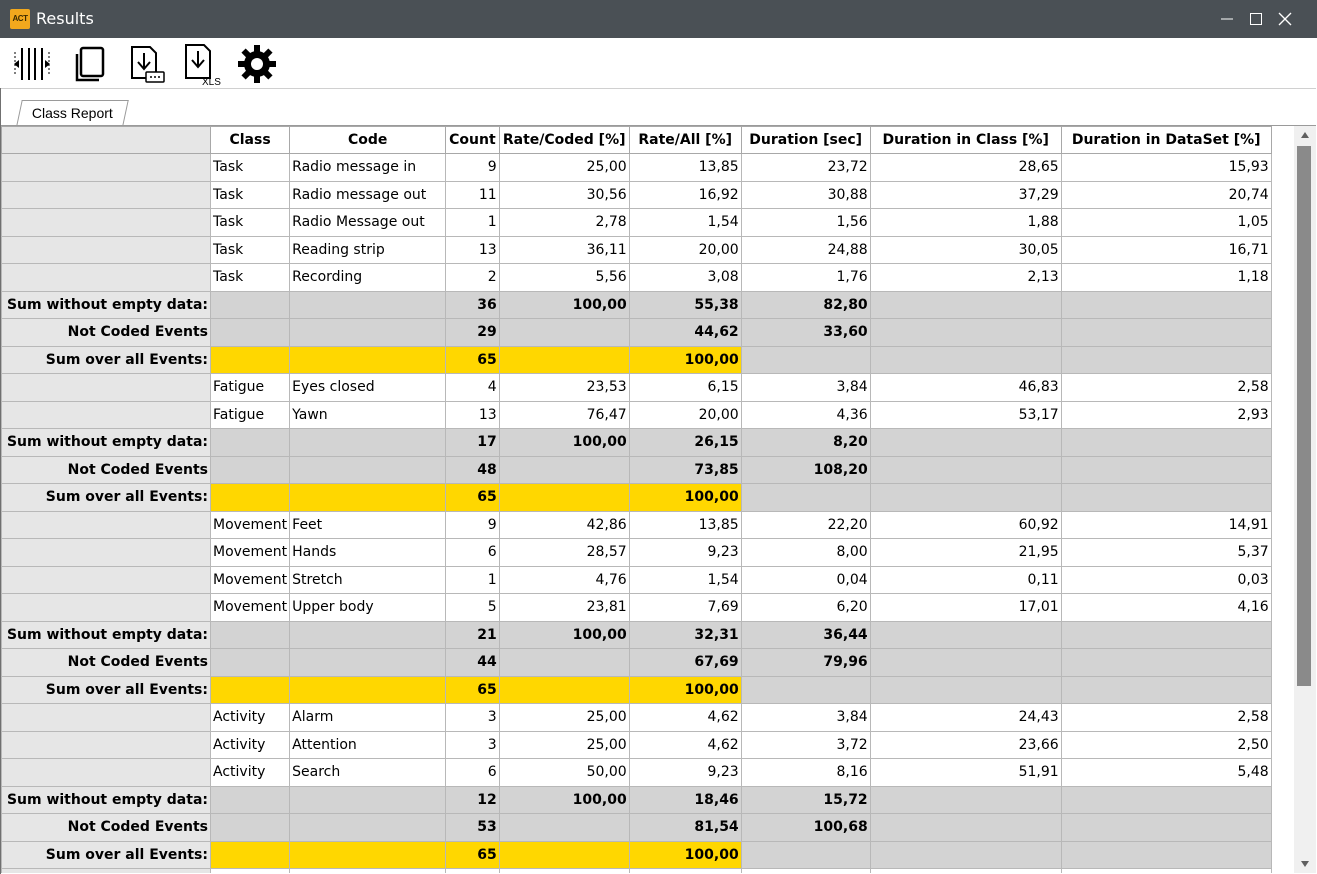  I want to click on table-cell: 44, so click(472, 662).